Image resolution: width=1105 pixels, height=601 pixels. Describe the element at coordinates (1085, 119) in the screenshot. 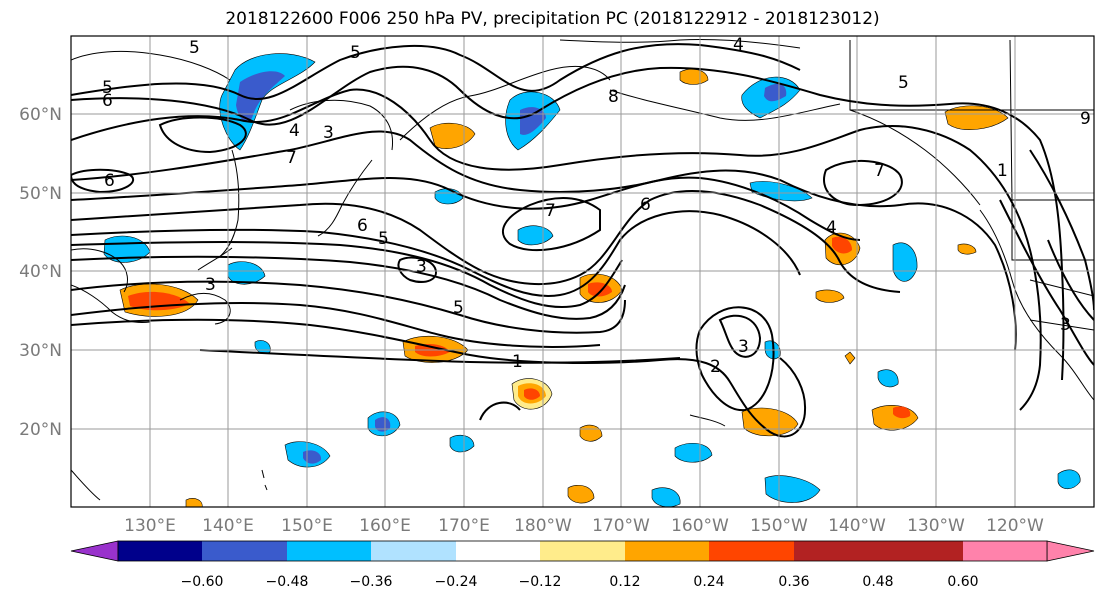

I see `contour-label: 9` at that location.